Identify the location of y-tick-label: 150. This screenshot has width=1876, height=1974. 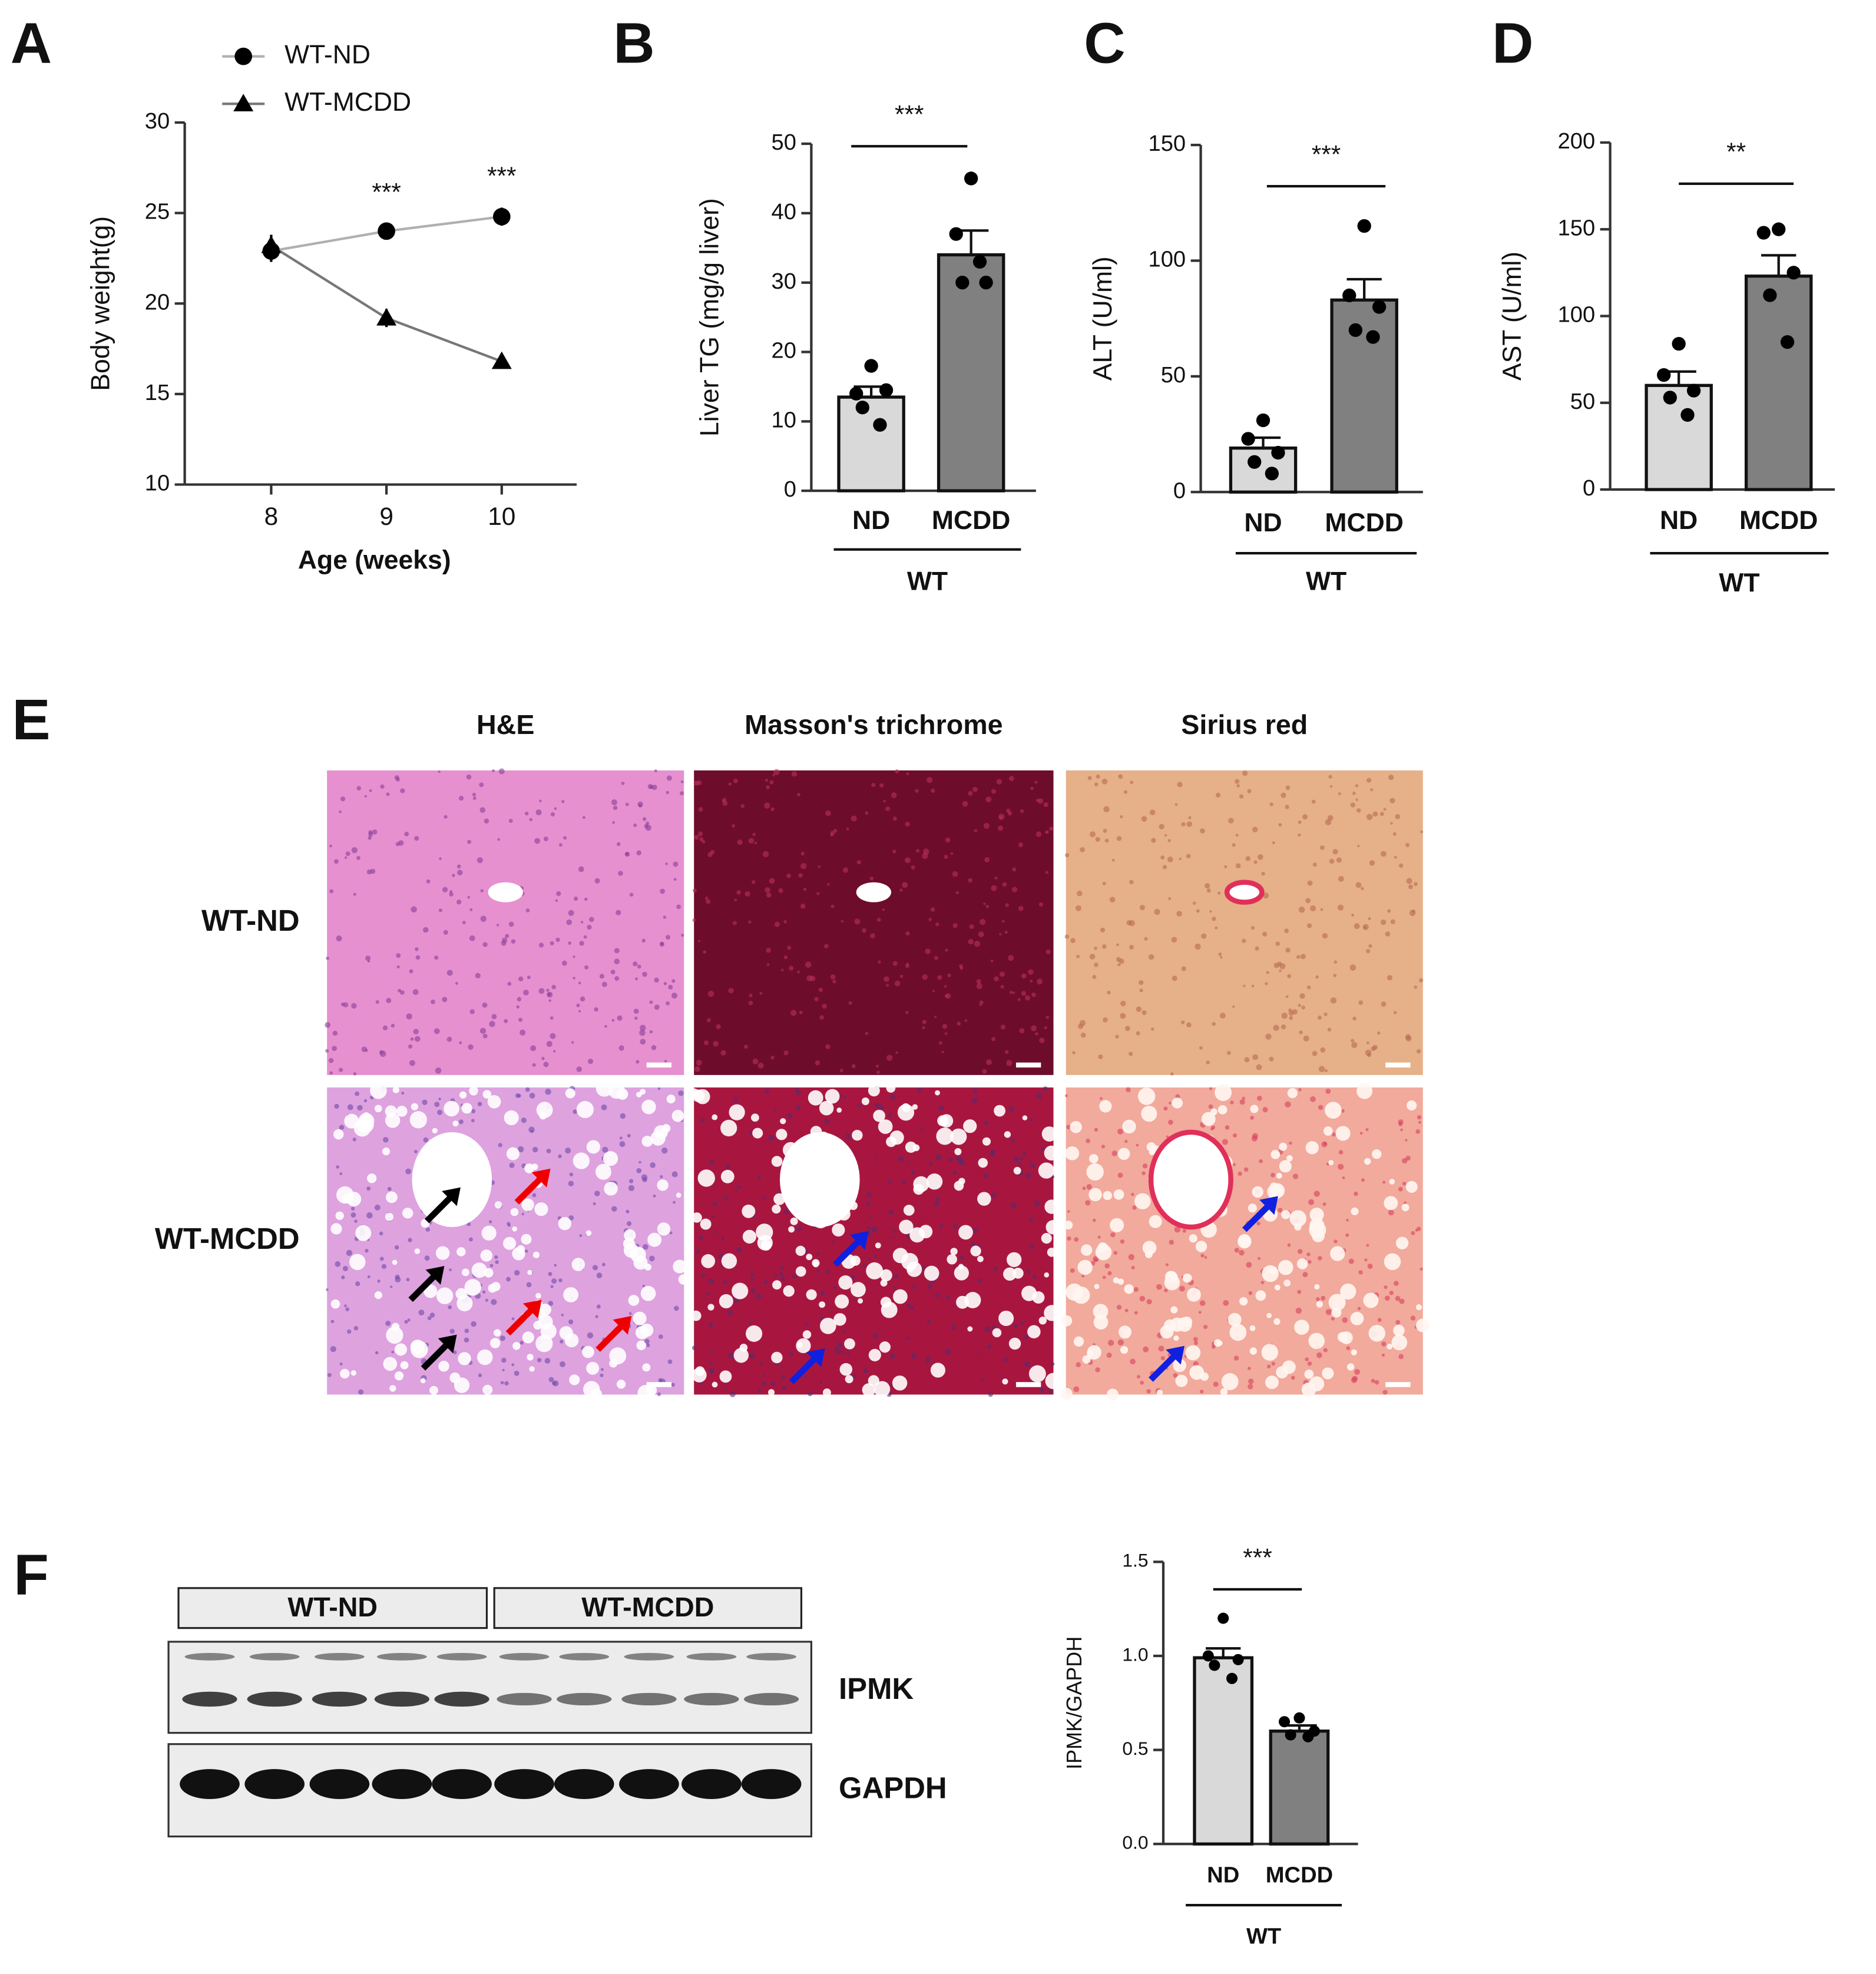
(1167, 143).